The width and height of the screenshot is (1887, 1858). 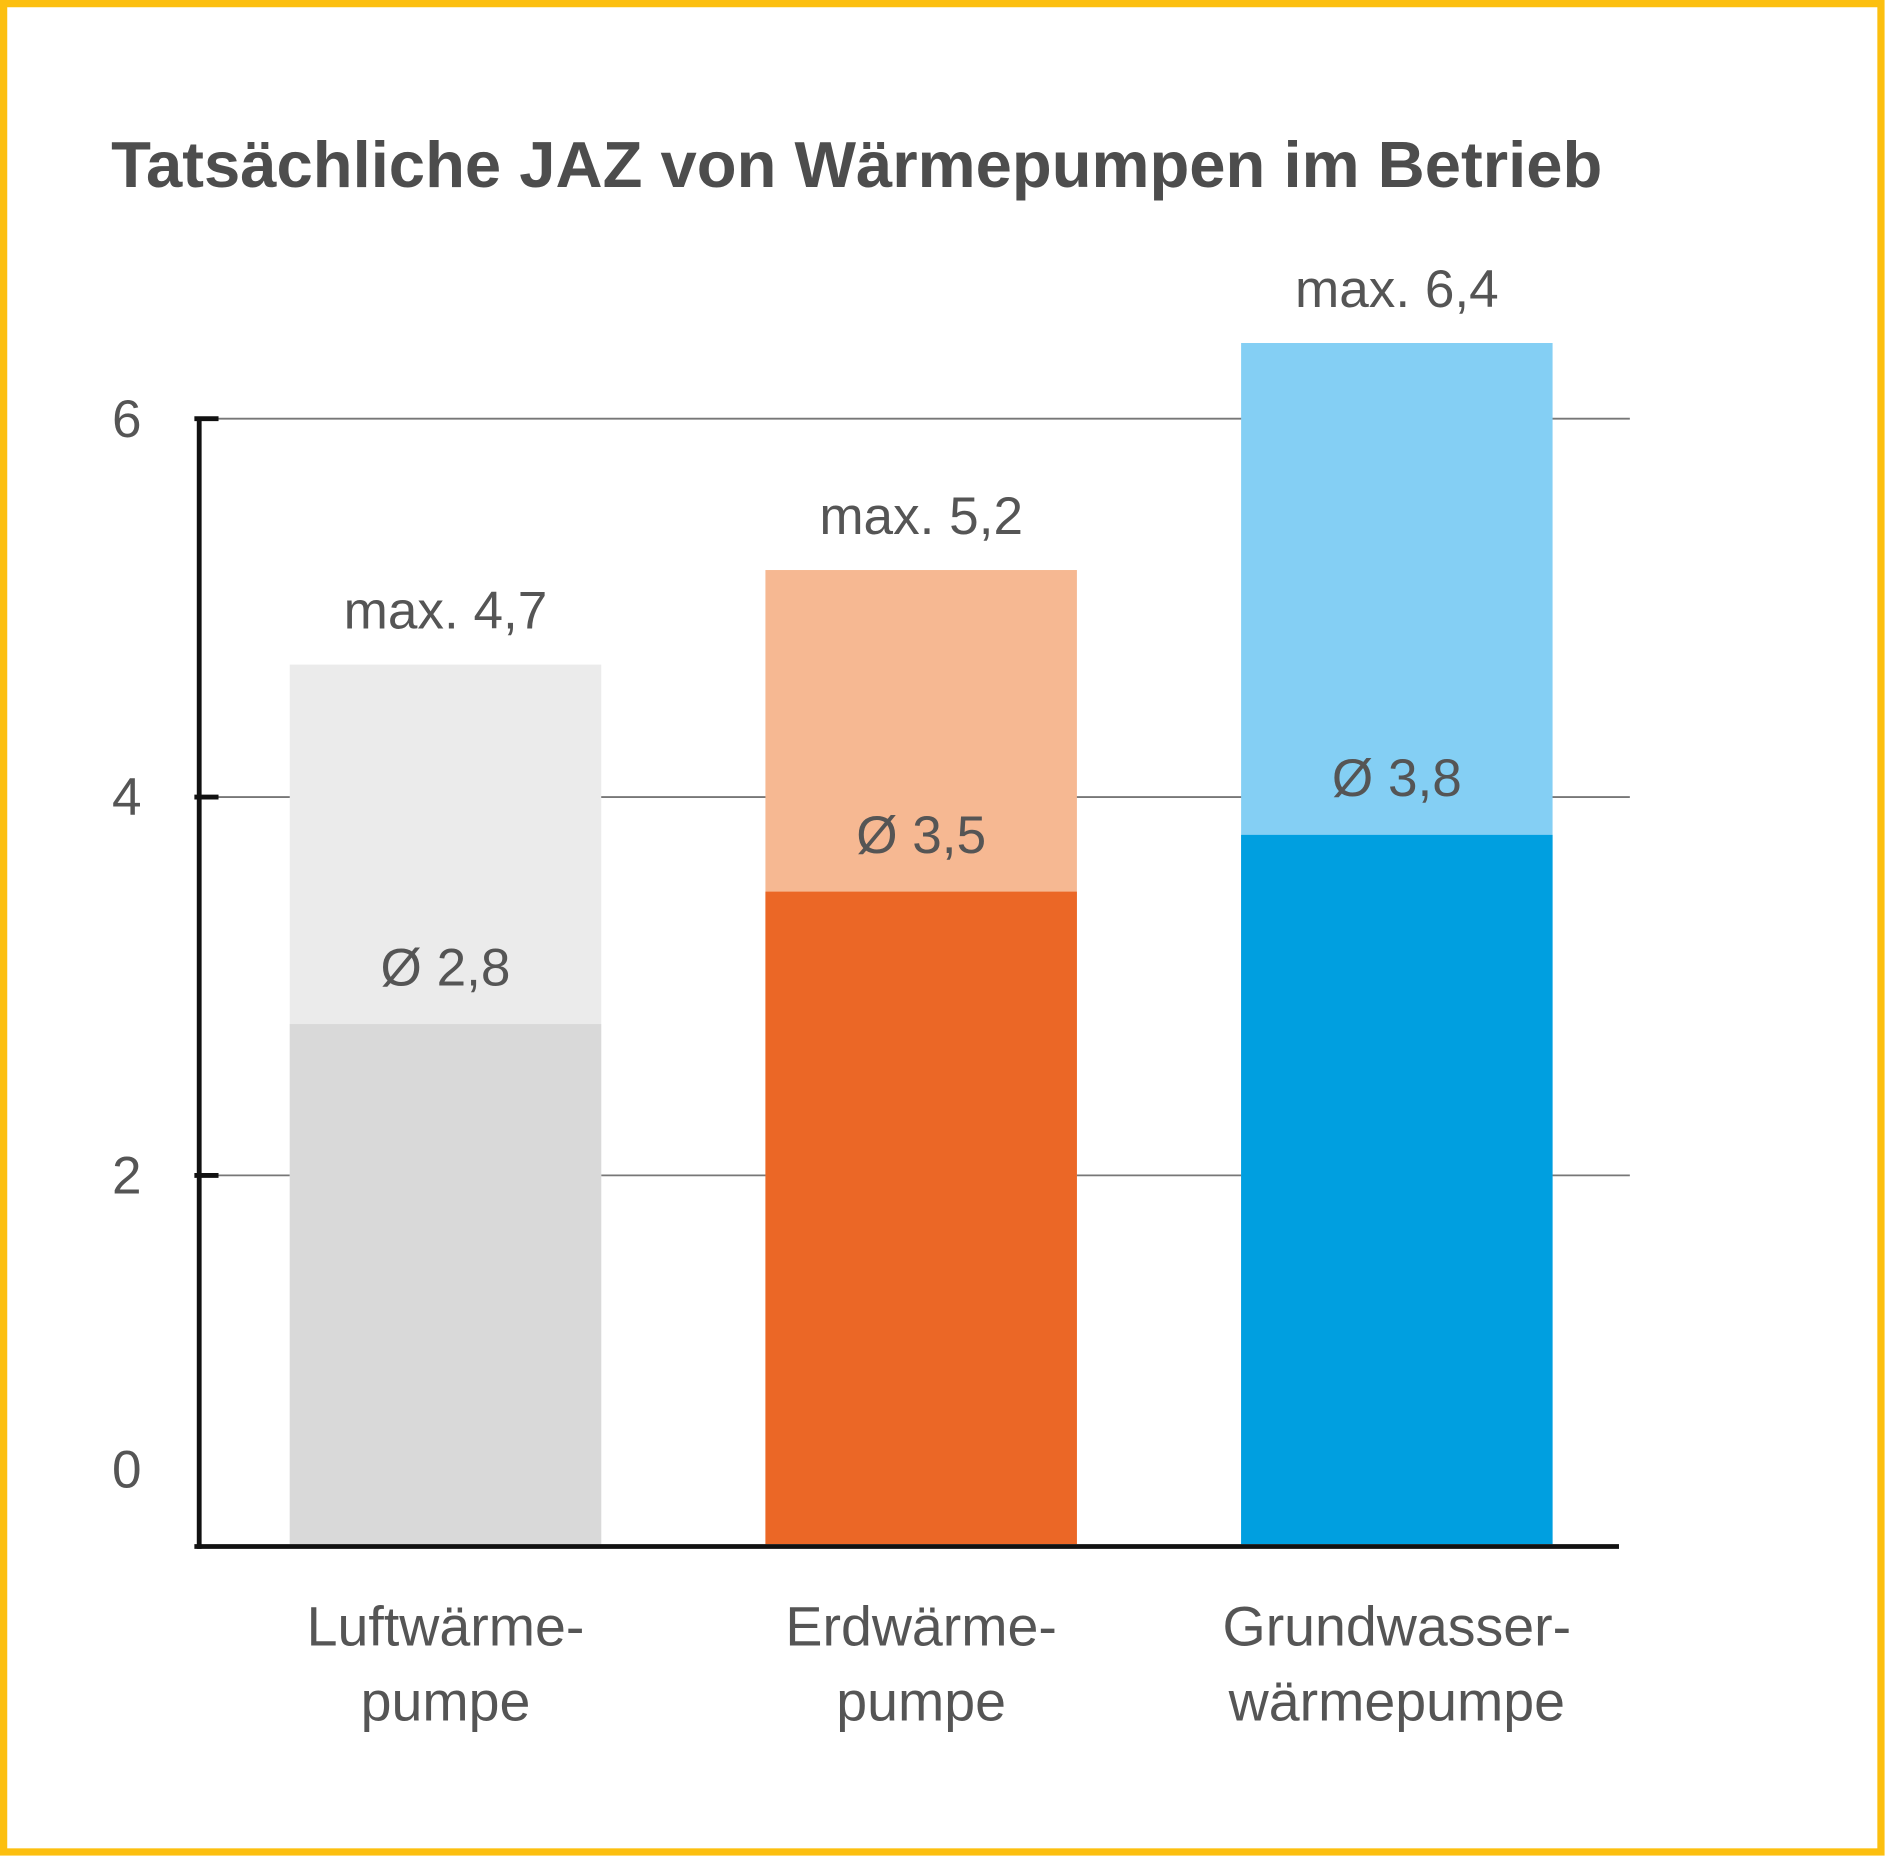 I want to click on average-label: Ø 3,5, so click(x=921, y=835).